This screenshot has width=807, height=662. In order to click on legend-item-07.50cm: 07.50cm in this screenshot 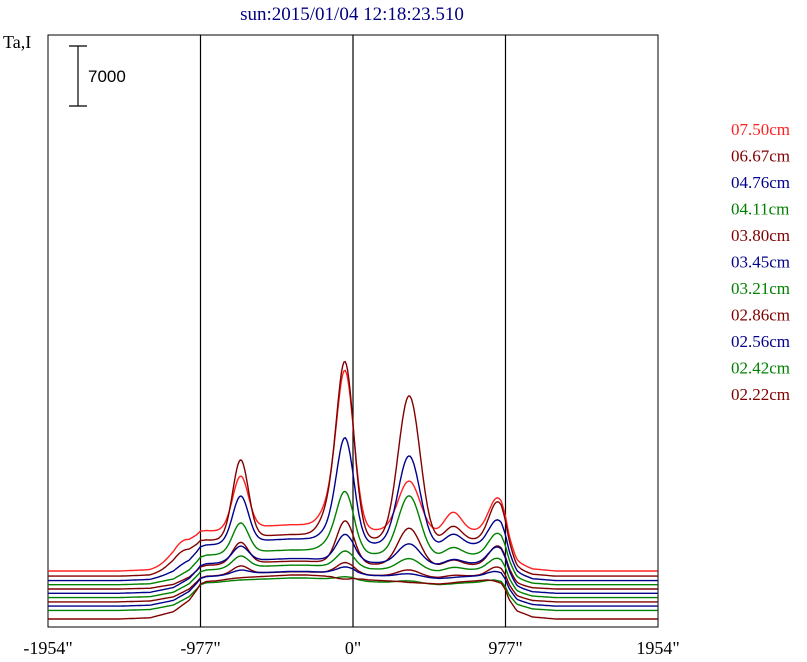, I will do `click(760, 129)`.